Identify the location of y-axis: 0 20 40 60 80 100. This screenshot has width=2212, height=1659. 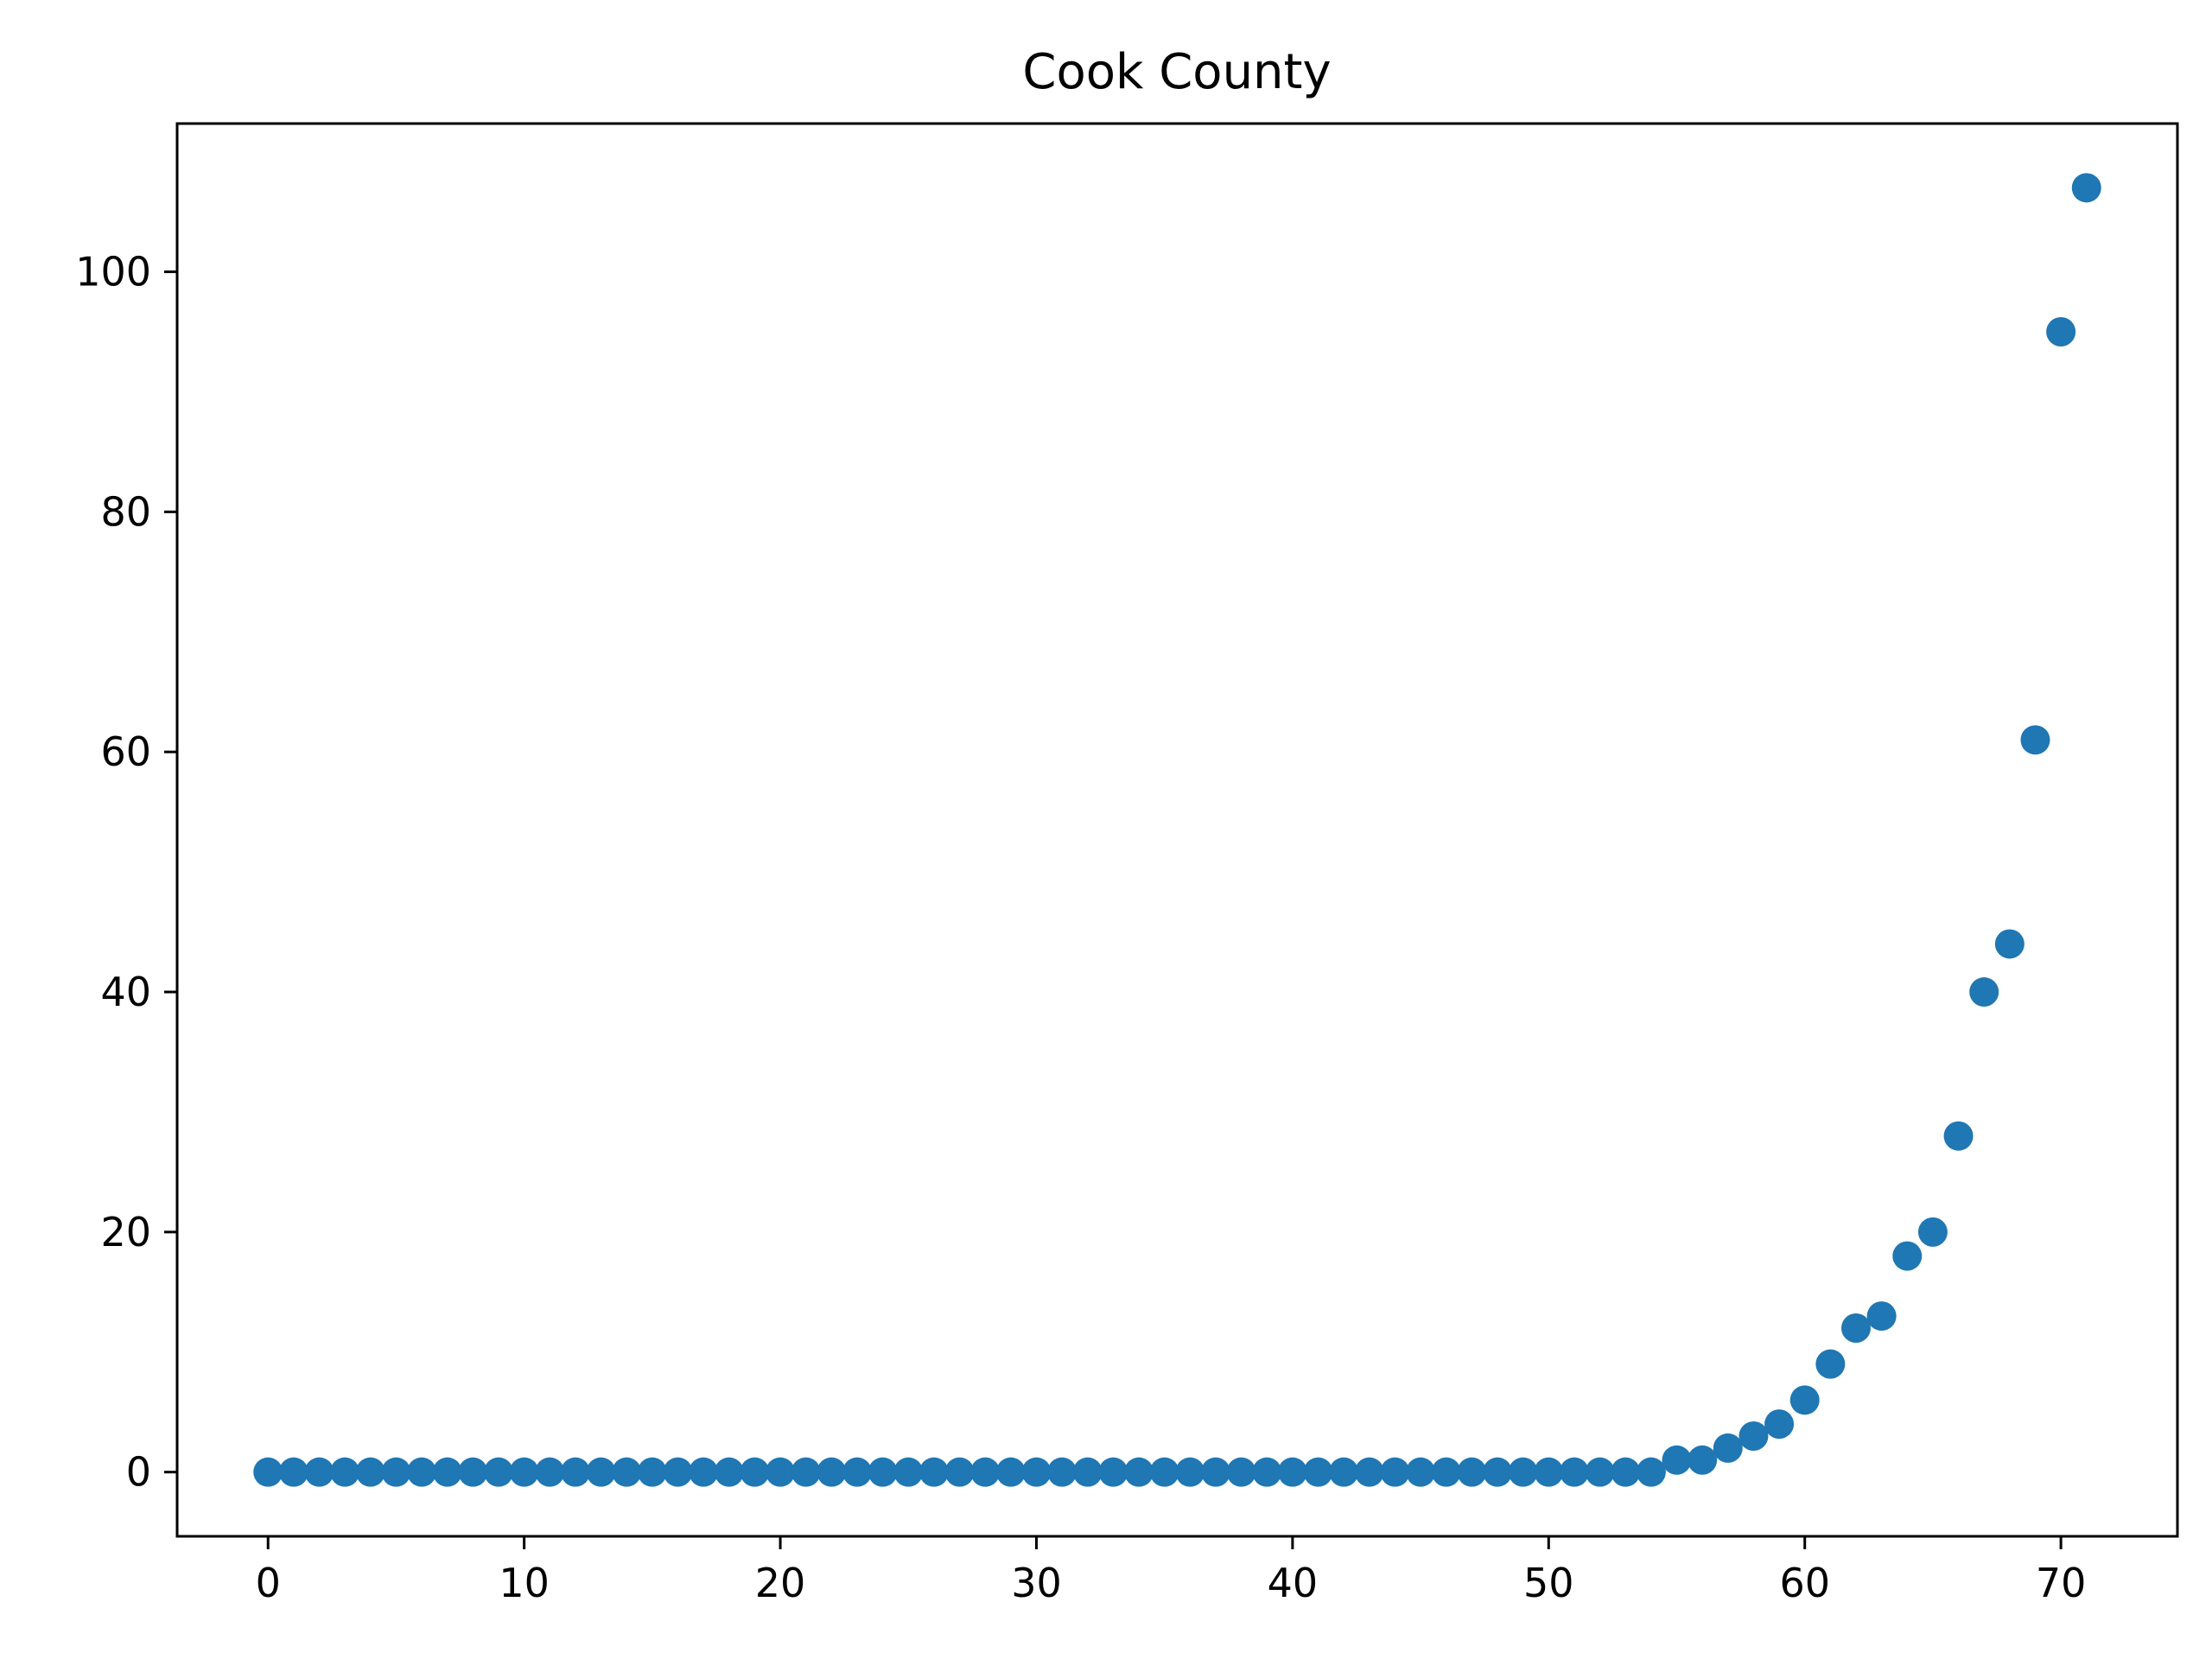
(126, 872).